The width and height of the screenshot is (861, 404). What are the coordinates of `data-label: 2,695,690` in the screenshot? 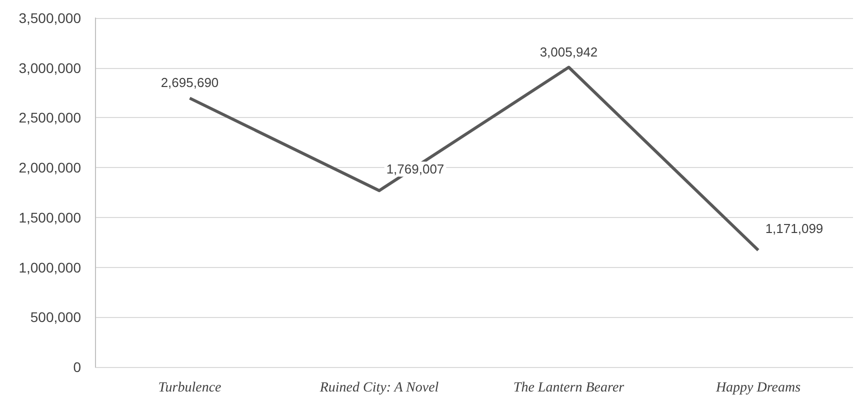 It's located at (189, 82).